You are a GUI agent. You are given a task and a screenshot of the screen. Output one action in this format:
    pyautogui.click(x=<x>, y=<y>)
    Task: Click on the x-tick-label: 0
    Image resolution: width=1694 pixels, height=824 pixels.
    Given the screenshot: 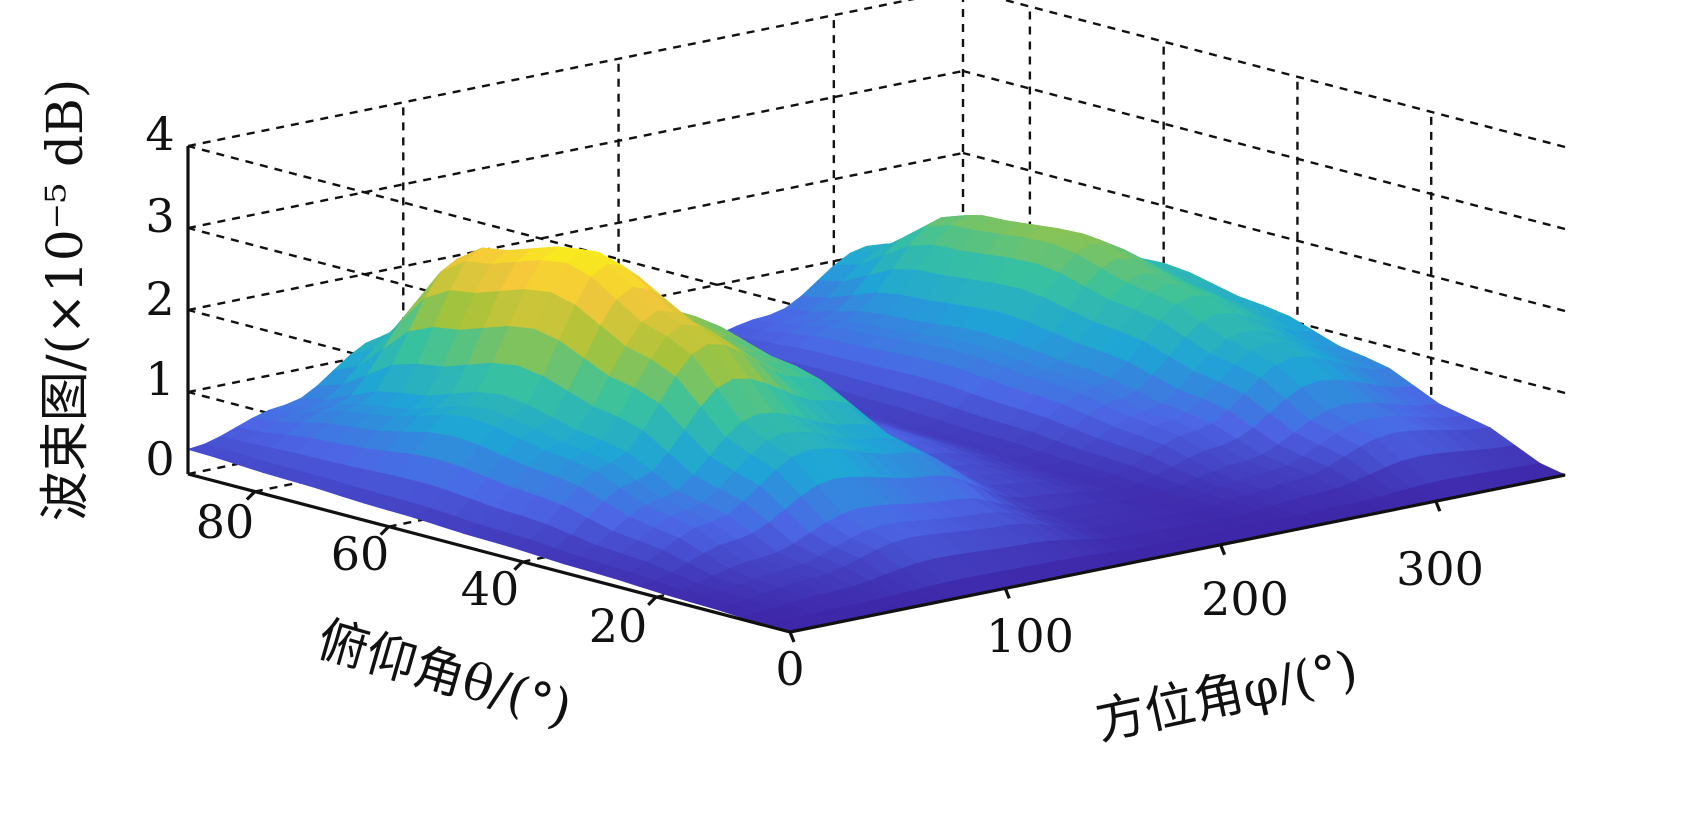 What is the action you would take?
    pyautogui.click(x=789, y=669)
    